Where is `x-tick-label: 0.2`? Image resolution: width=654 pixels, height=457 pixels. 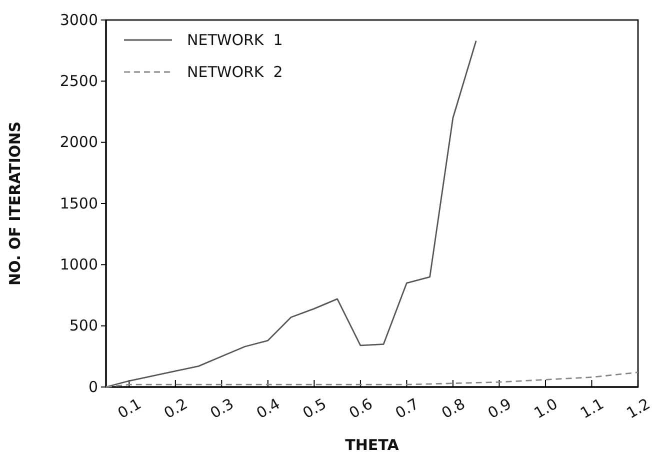
x-tick-label: 0.2 is located at coordinates (175, 408).